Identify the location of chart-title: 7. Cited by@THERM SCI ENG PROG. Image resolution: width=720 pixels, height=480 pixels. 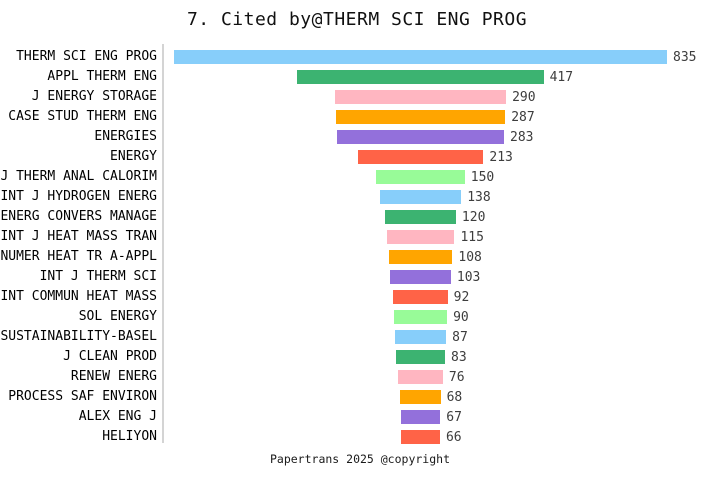
(357, 19).